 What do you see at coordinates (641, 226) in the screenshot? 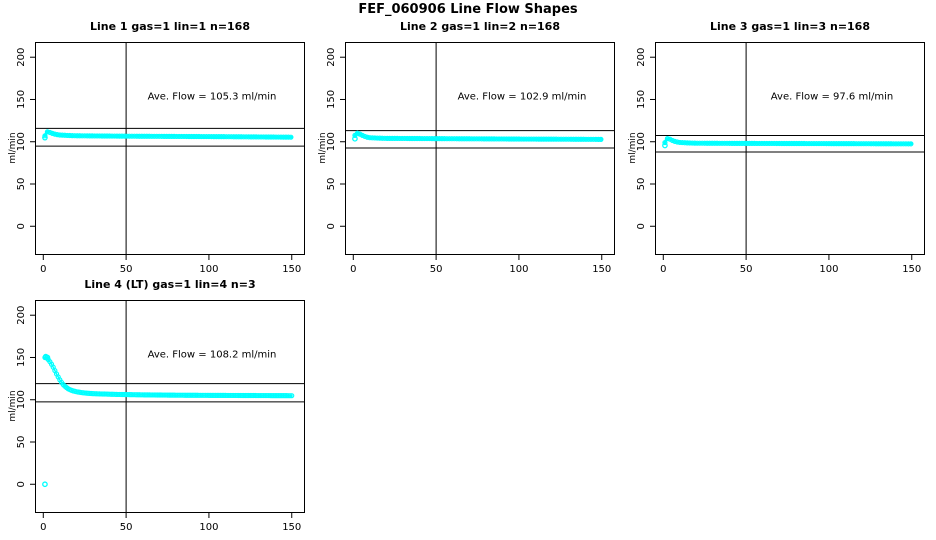
I see `y-tick-label: 0` at bounding box center [641, 226].